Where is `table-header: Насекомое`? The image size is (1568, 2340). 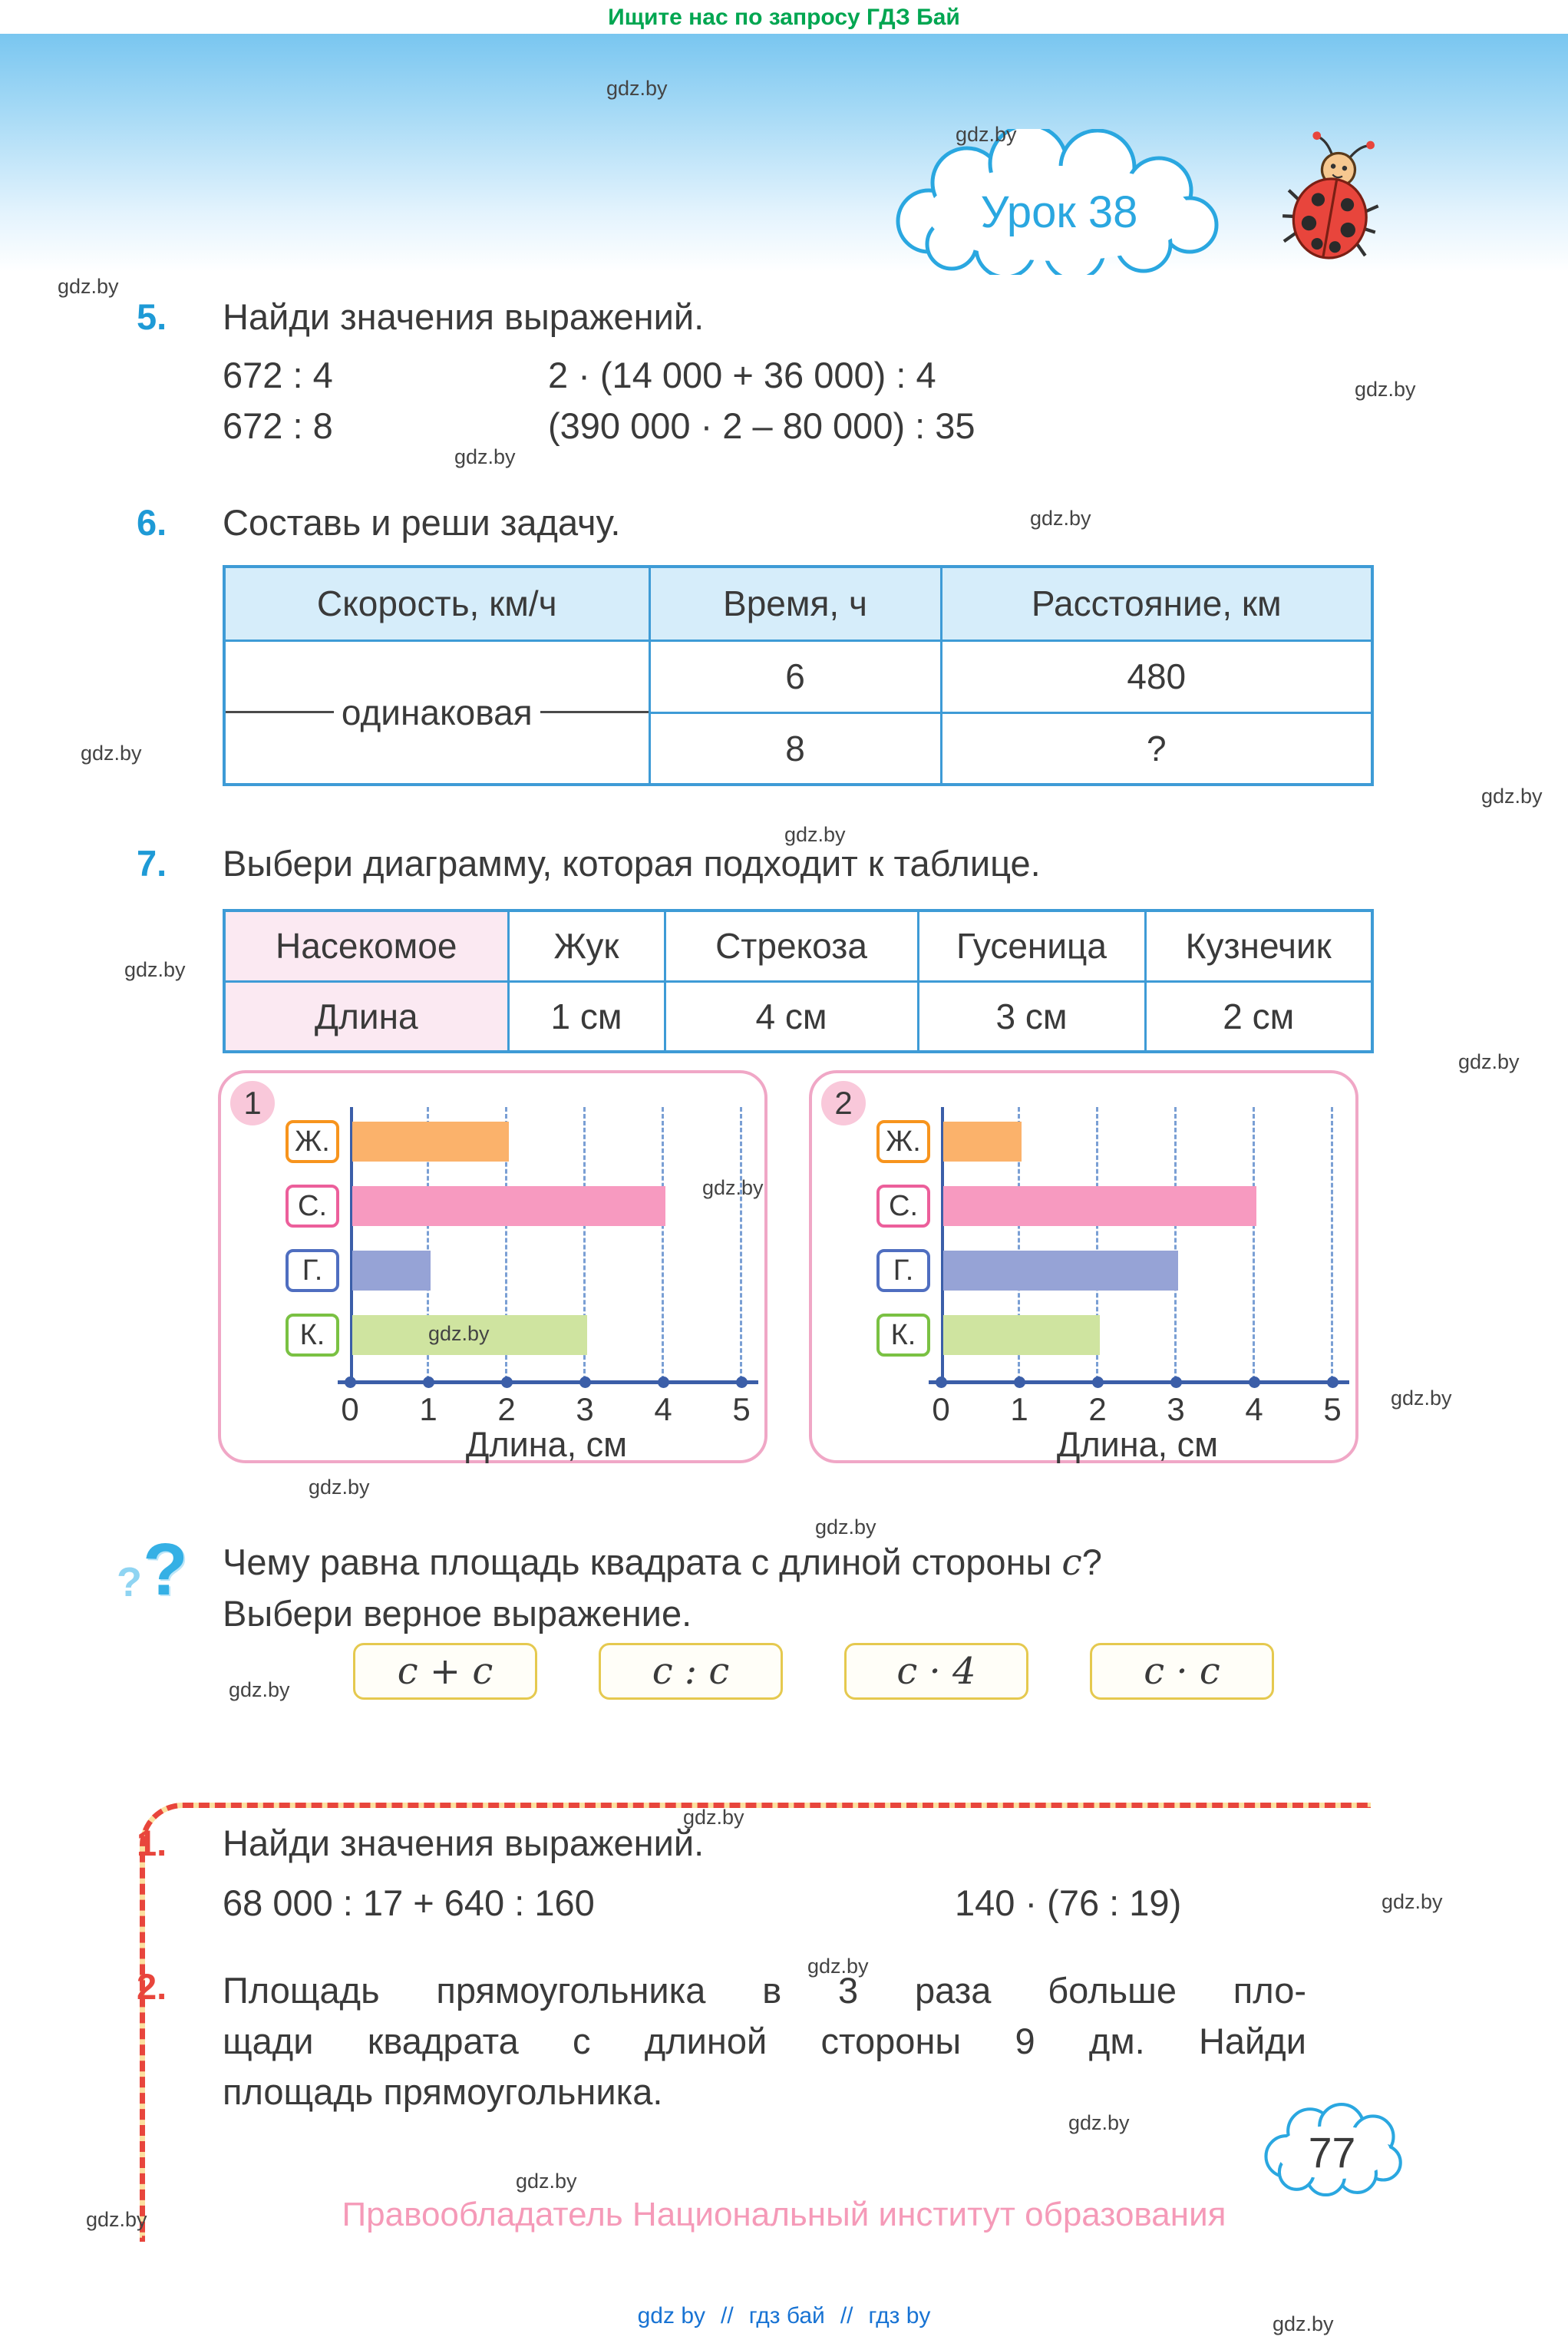 table-header: Насекомое is located at coordinates (366, 946).